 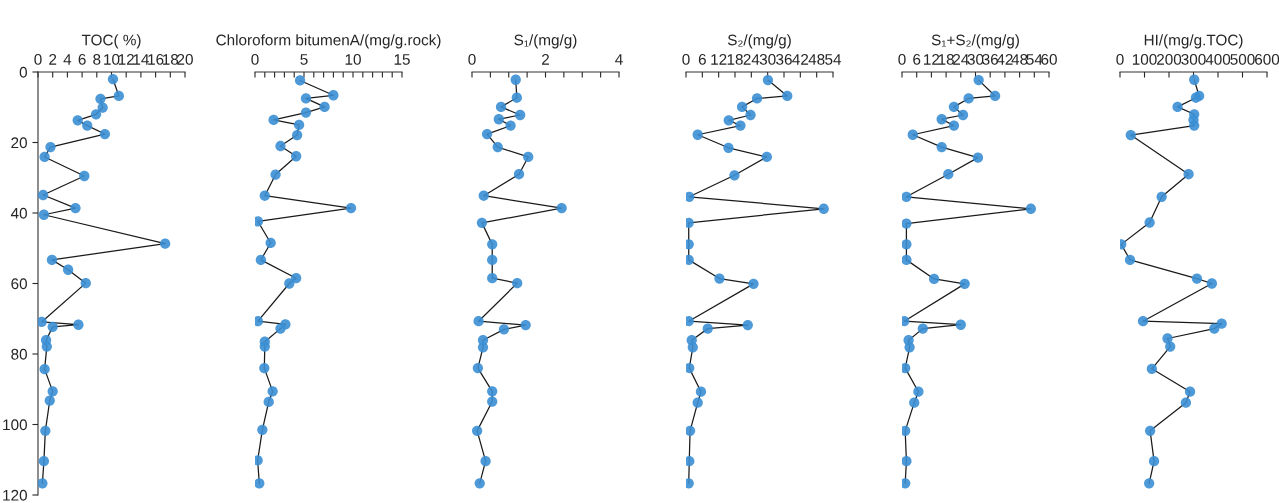 I want to click on y-tick-label: 40, so click(x=18, y=213).